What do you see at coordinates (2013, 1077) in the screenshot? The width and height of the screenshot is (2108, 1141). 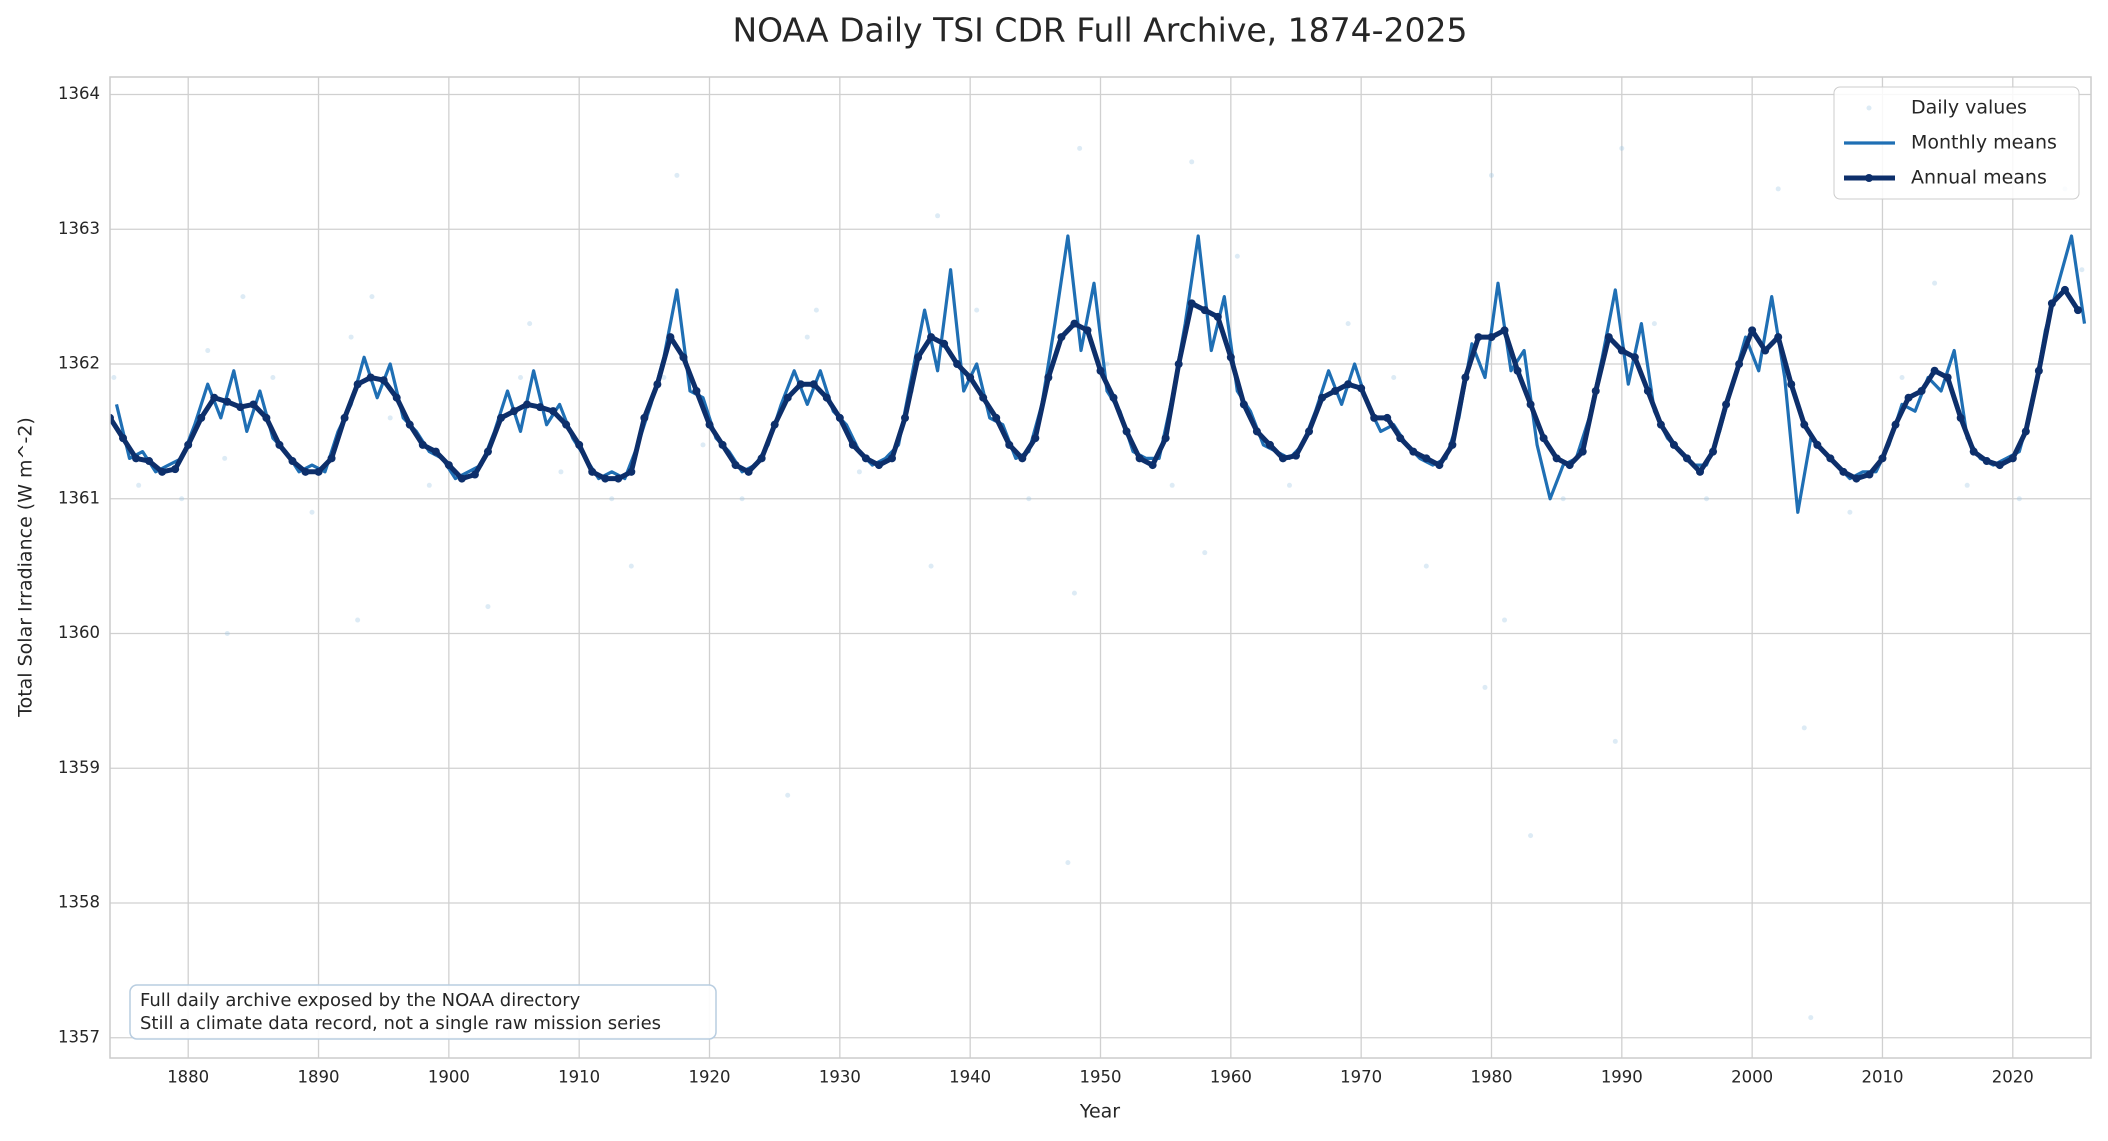 I see `x-tick-label: 2020` at bounding box center [2013, 1077].